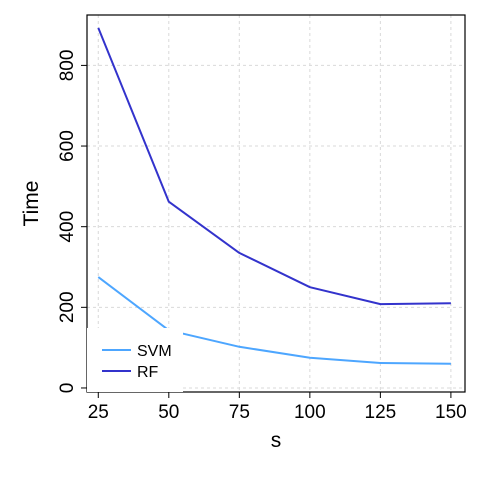 The image size is (479, 484). What do you see at coordinates (67, 388) in the screenshot?
I see `y-tick-label: 0` at bounding box center [67, 388].